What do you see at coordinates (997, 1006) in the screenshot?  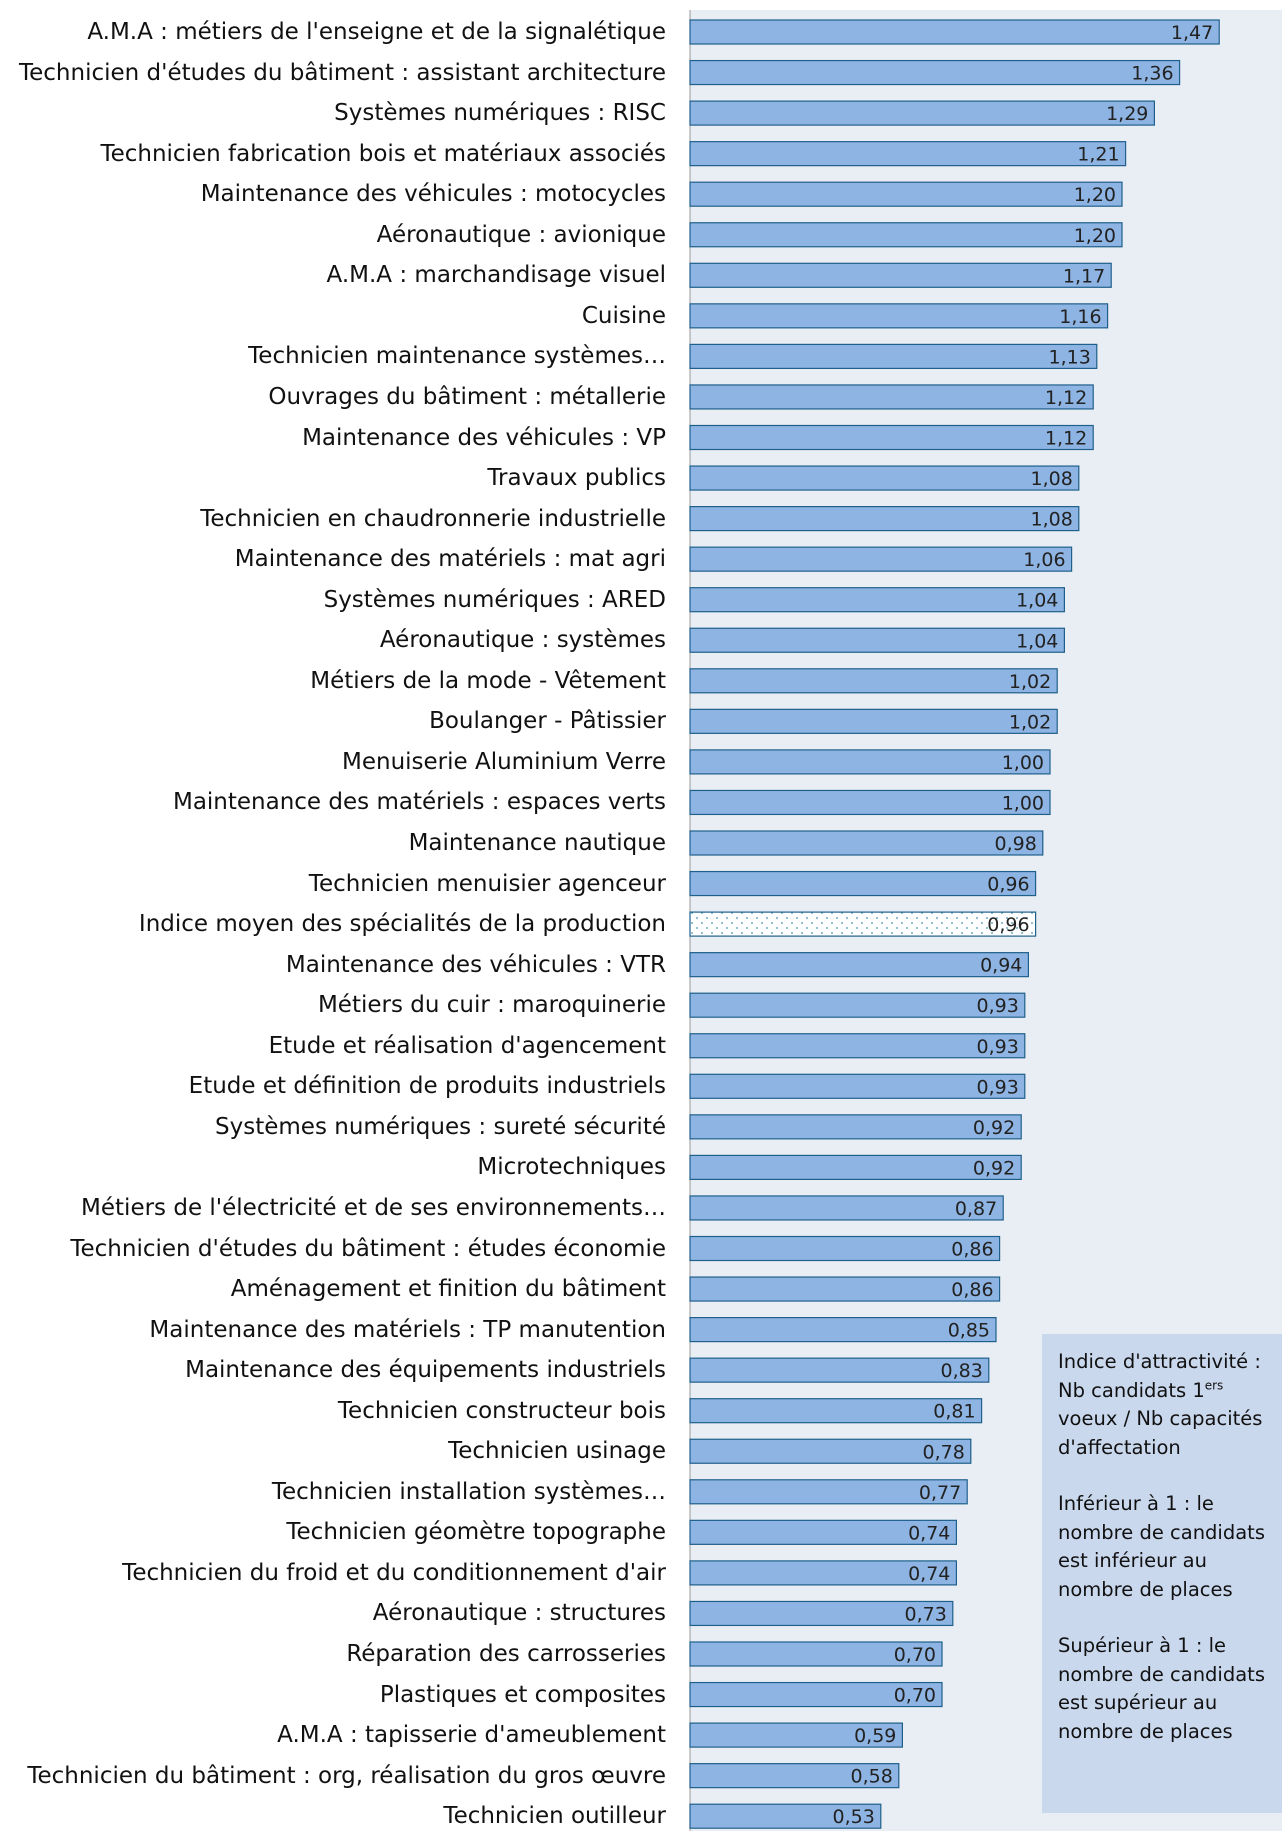 I see `bar-value-label: 0,93` at bounding box center [997, 1006].